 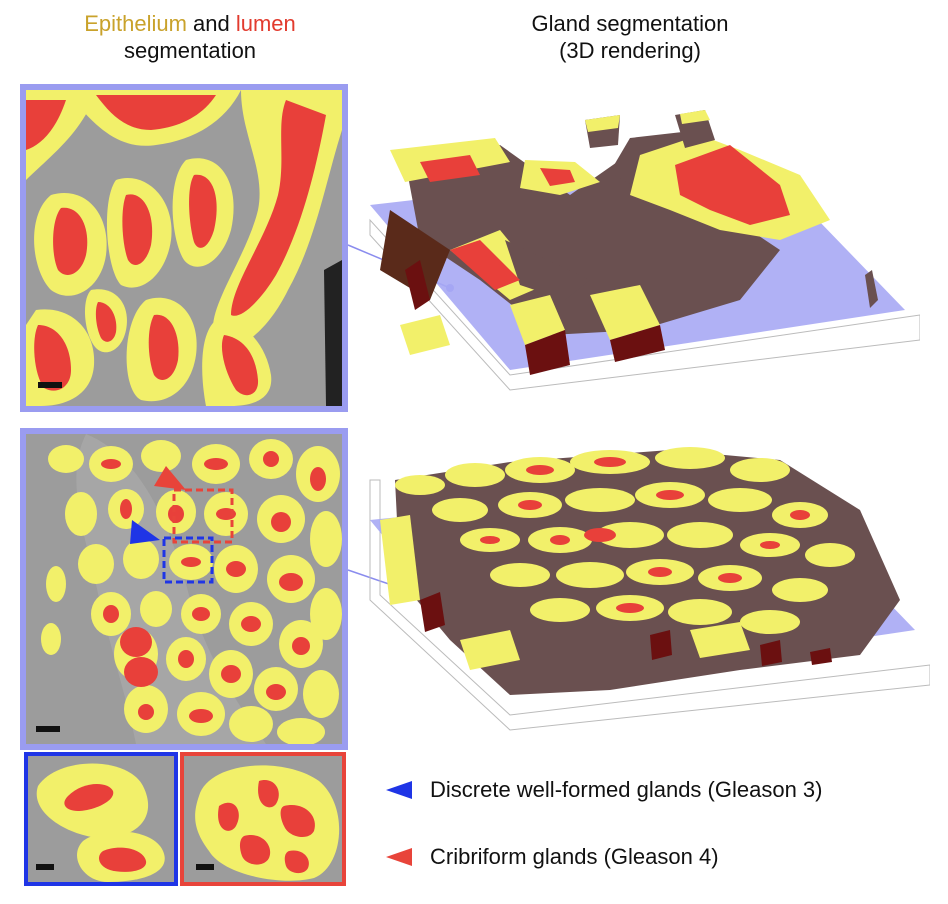 I want to click on blue-arrow-icon, so click(x=399, y=790).